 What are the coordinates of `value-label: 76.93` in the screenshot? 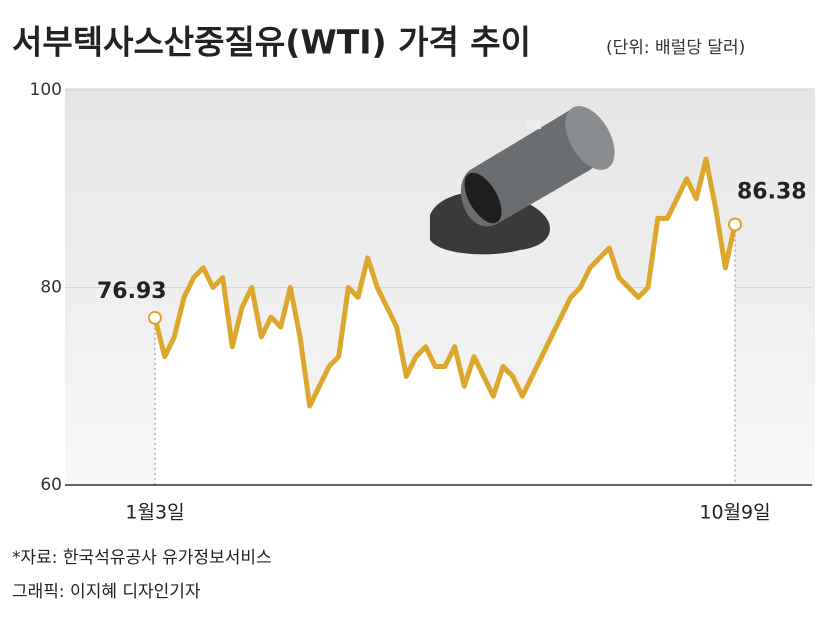 It's located at (132, 291).